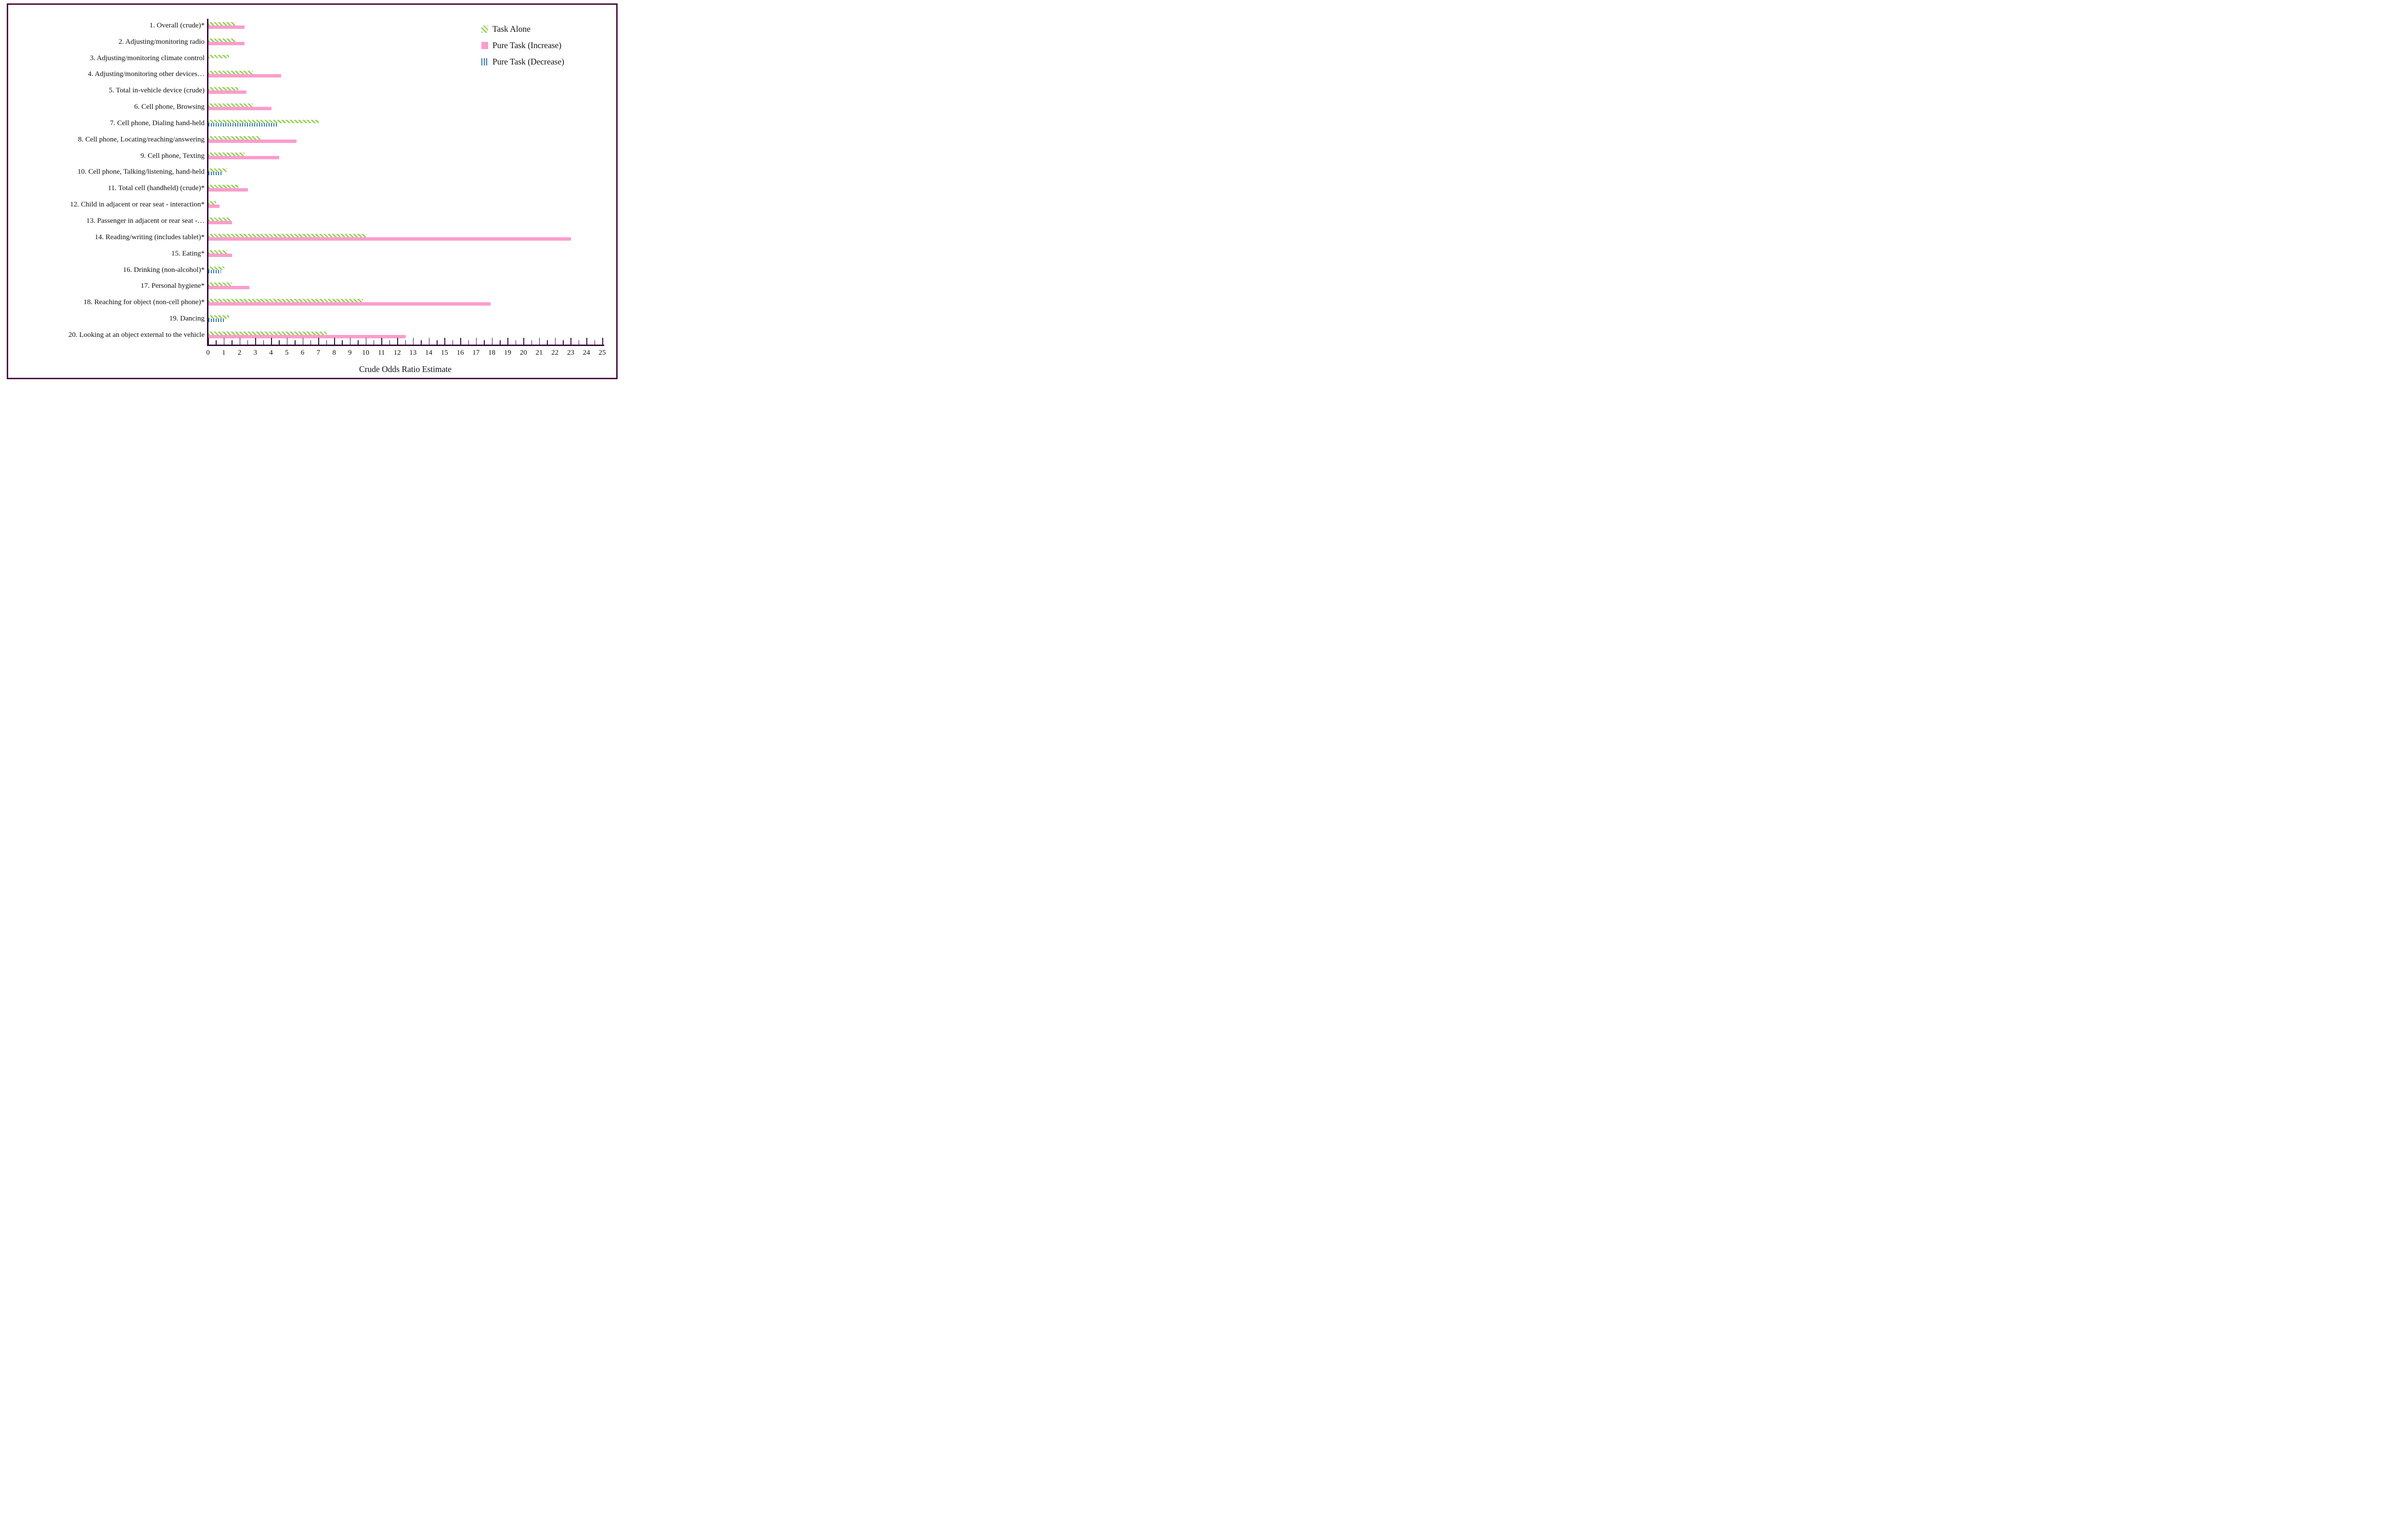  Describe the element at coordinates (157, 123) in the screenshot. I see `category-label: 7. Cell phone, Dialing hand-held` at that location.